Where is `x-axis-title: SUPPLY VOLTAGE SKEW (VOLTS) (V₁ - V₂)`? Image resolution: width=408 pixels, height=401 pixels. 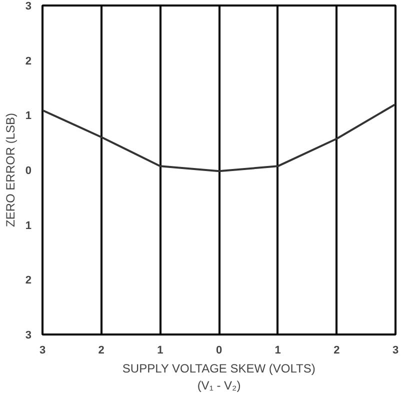
x-axis-title: SUPPLY VOLTAGE SKEW (VOLTS) (V₁ - V₂) is located at coordinates (219, 377).